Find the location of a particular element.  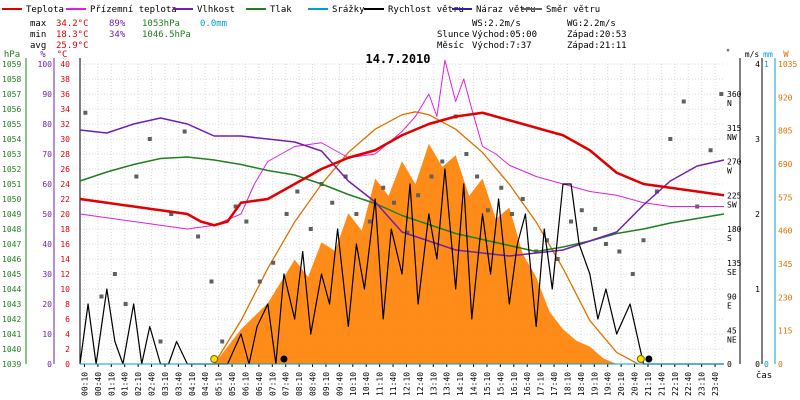

temperature-tick-label: 10 is located at coordinates (65, 289).